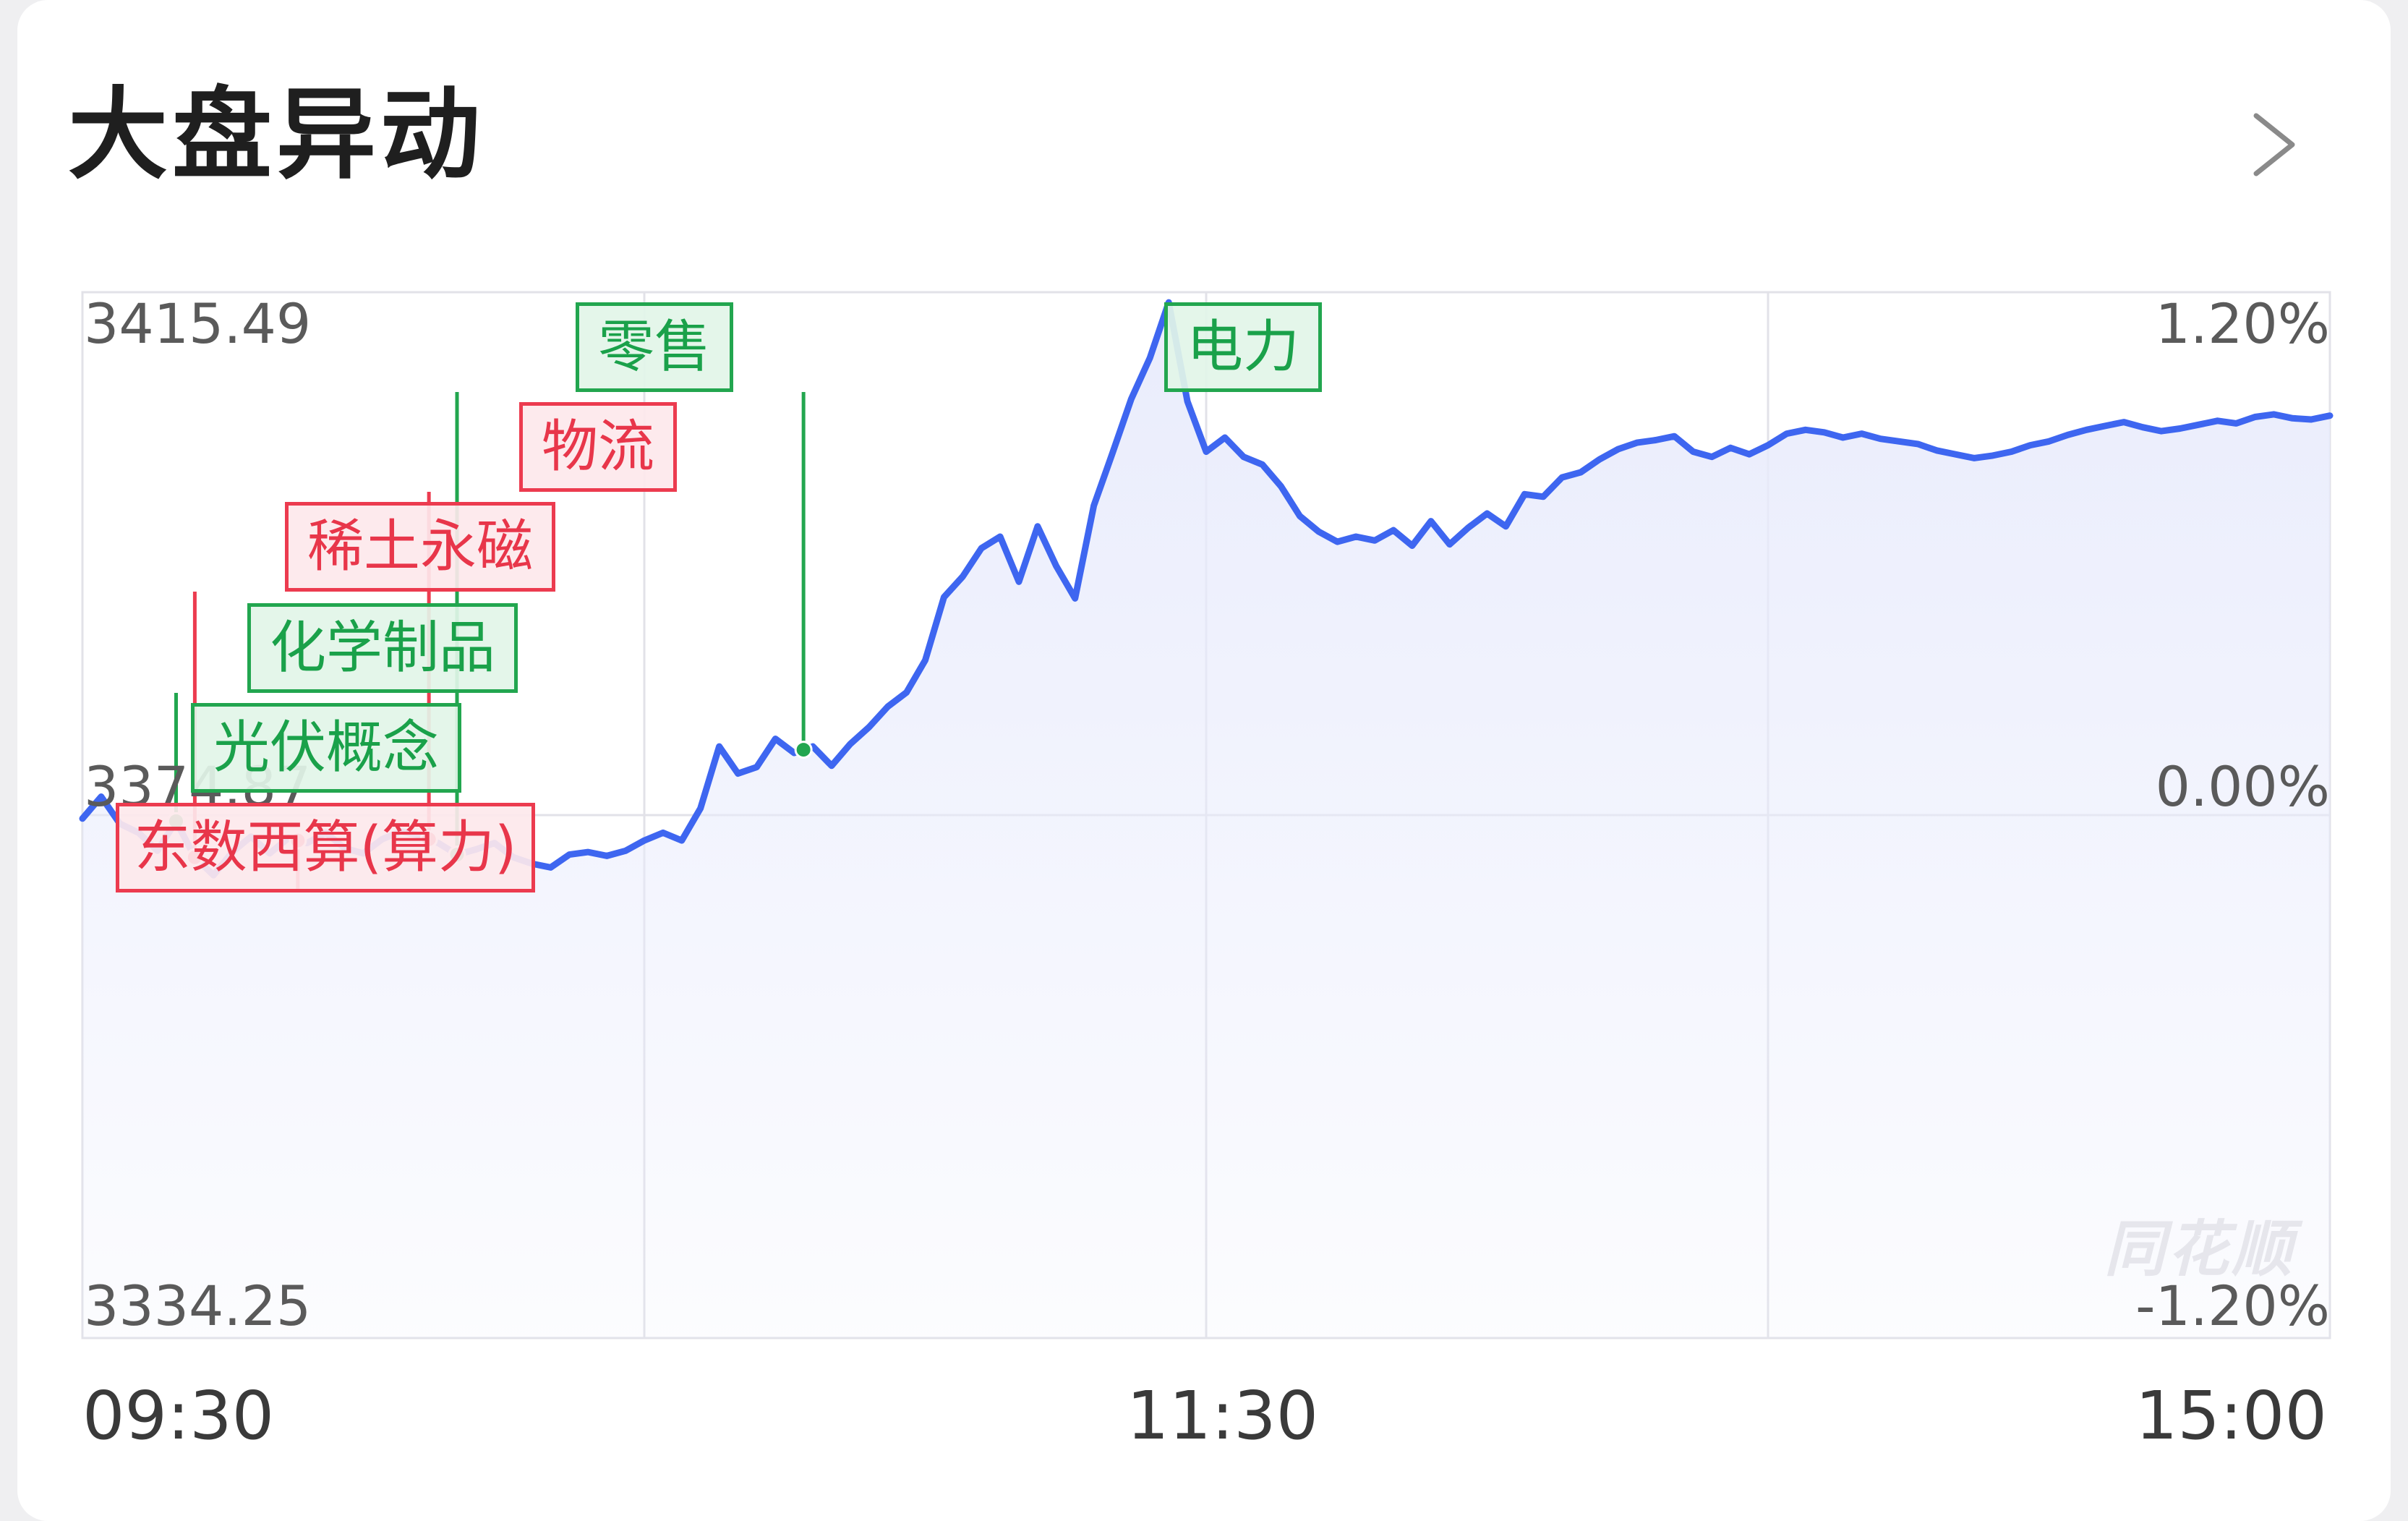 The width and height of the screenshot is (2408, 1521). Describe the element at coordinates (2274, 144) in the screenshot. I see `chevron-right-icon` at that location.